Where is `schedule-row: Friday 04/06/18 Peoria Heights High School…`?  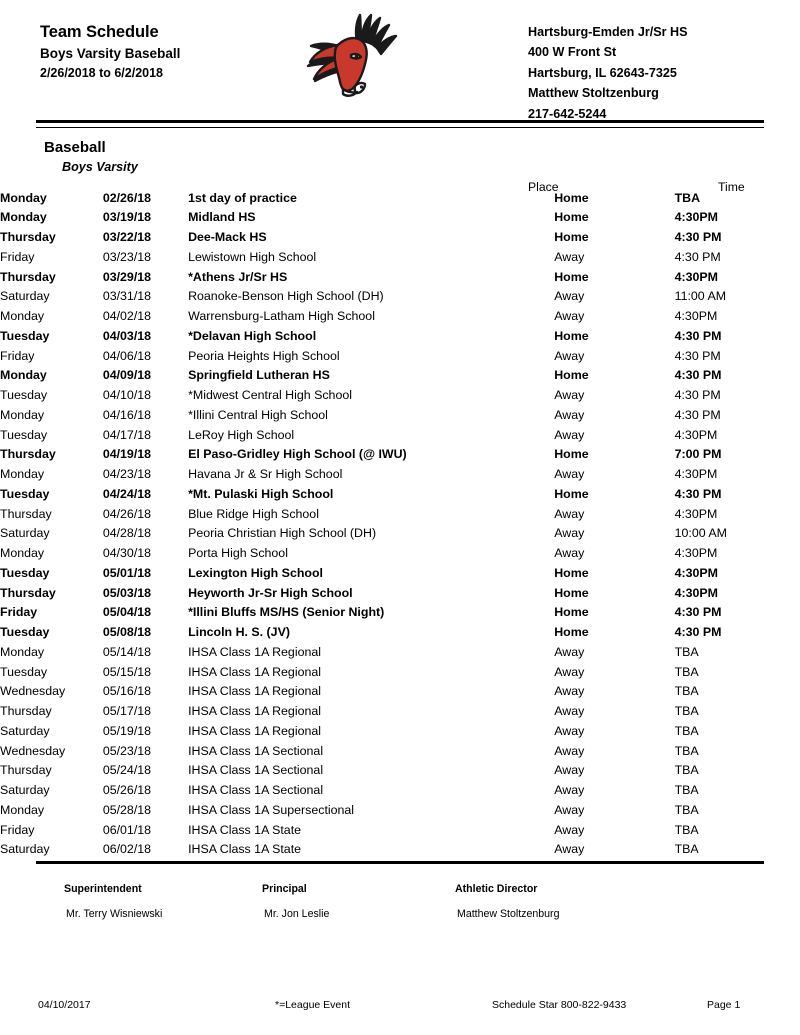
schedule-row: Friday 04/06/18 Peoria Heights High School… is located at coordinates (400, 356).